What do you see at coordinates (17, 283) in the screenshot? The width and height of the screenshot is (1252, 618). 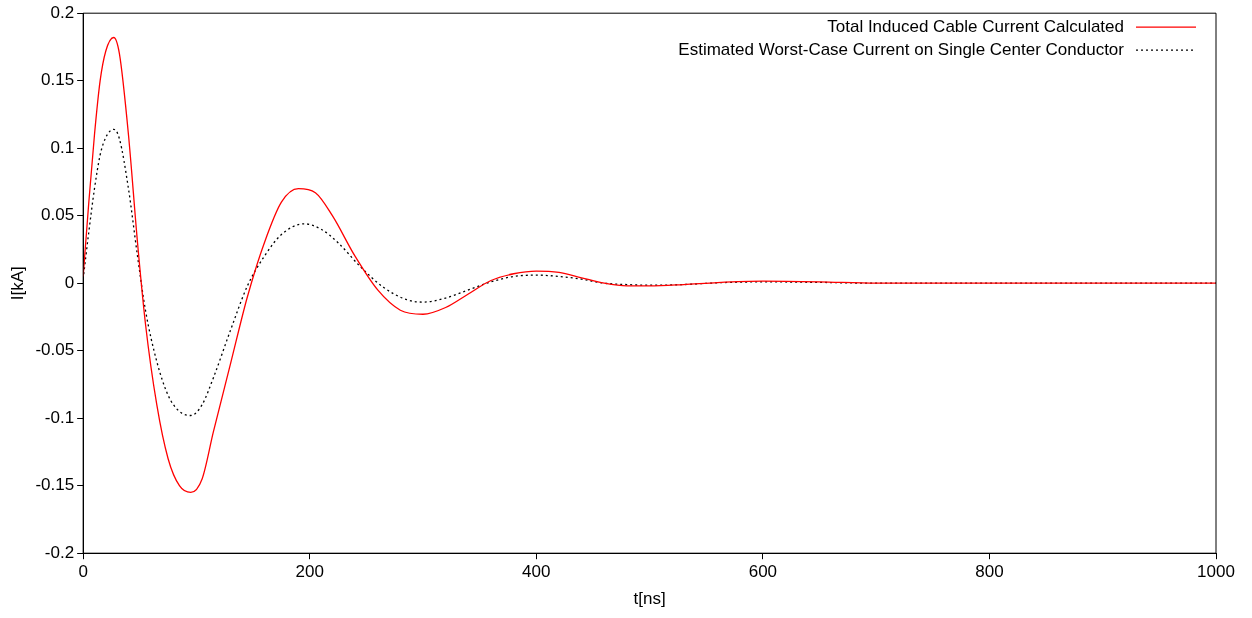 I see `y-axis-title: I[kA]` at bounding box center [17, 283].